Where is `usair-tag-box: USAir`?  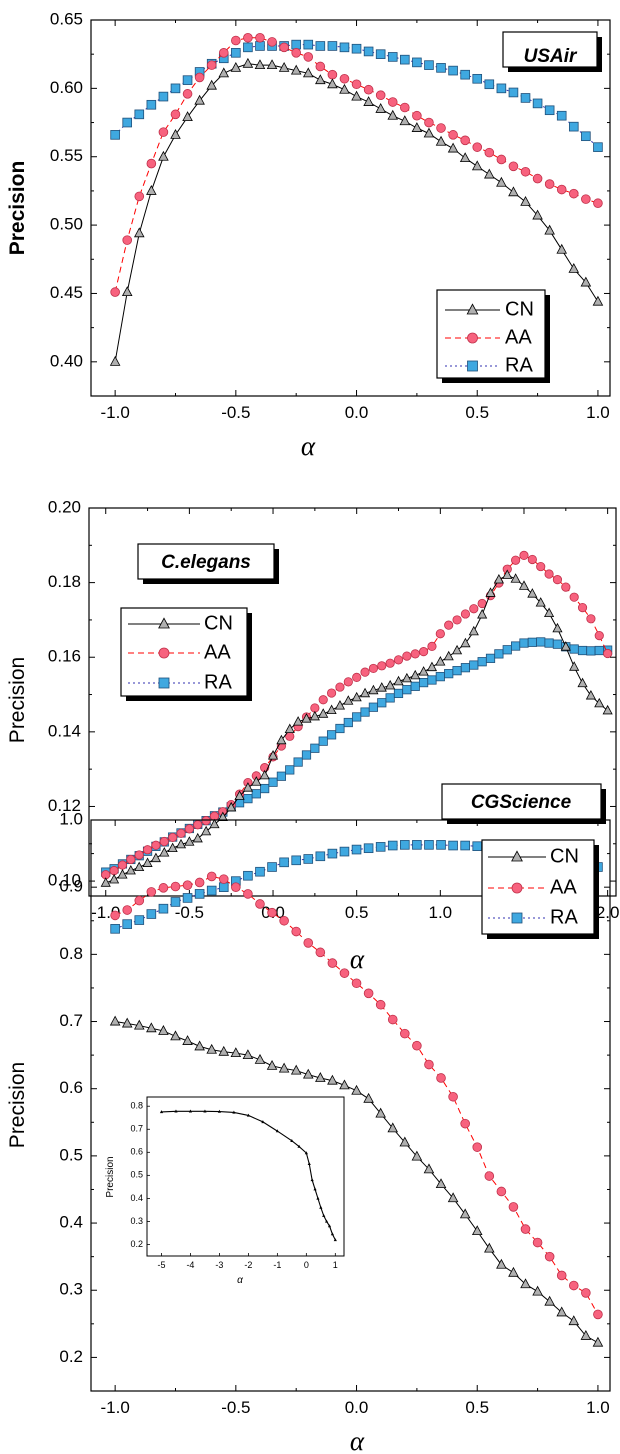
usair-tag-box: USAir is located at coordinates (552, 51).